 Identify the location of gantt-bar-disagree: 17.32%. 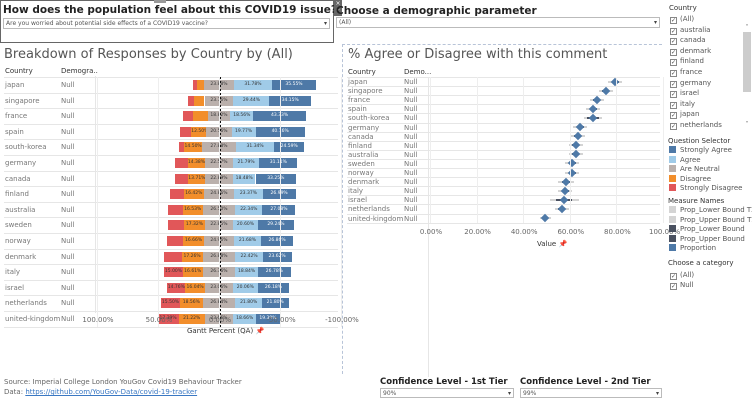
(194, 225).